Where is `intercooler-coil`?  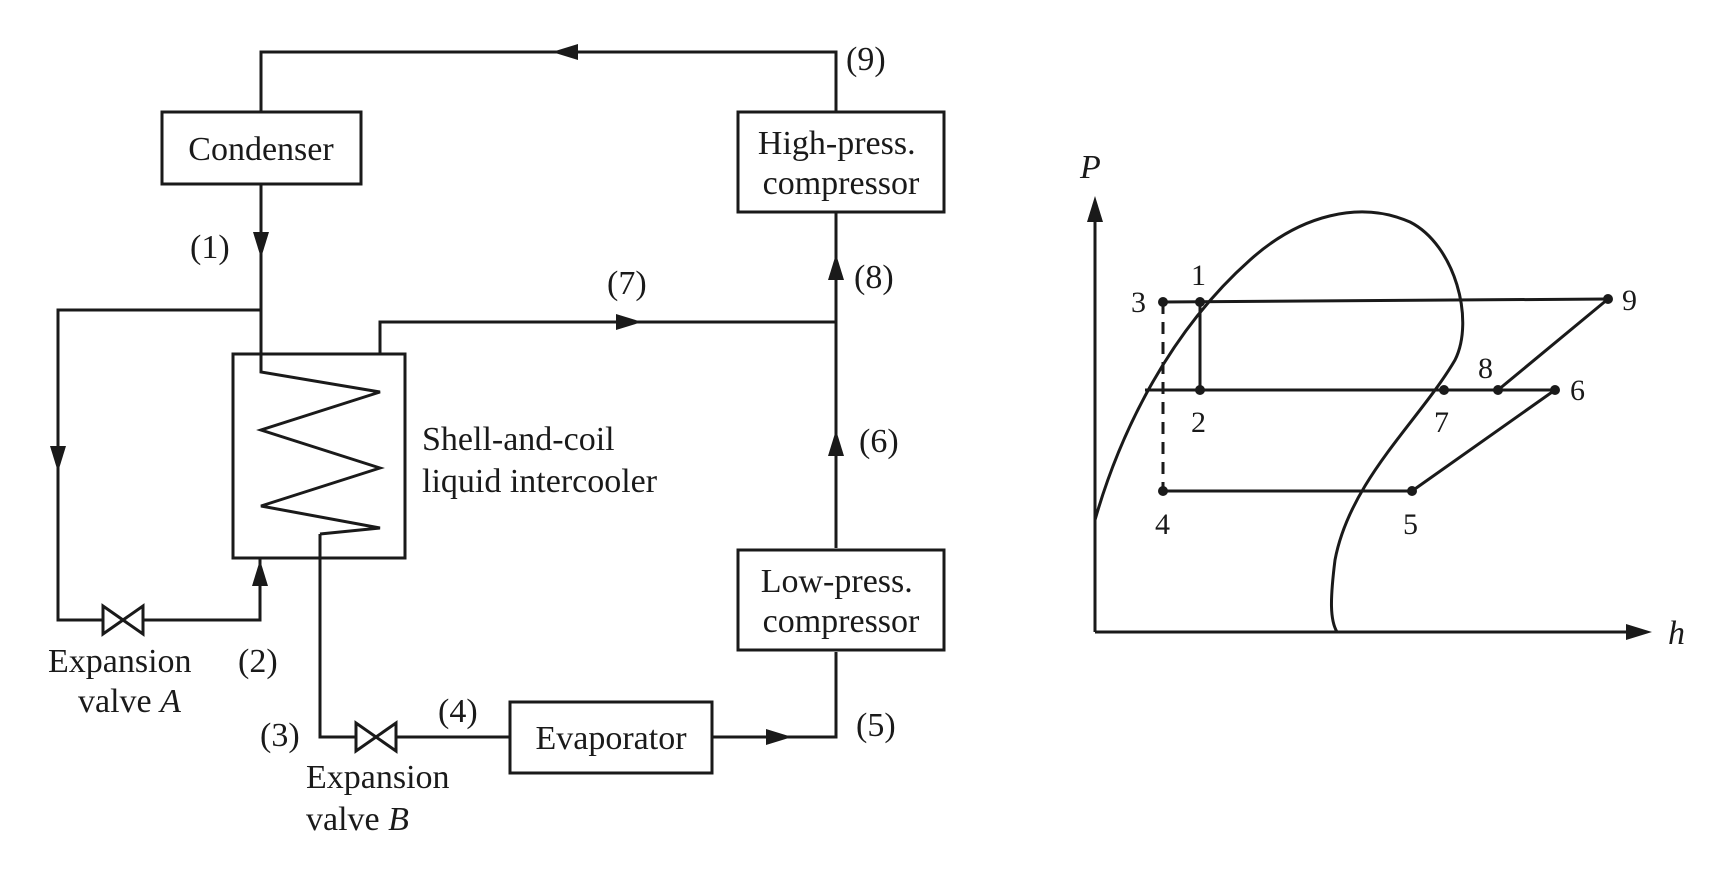 intercooler-coil is located at coordinates (320, 445).